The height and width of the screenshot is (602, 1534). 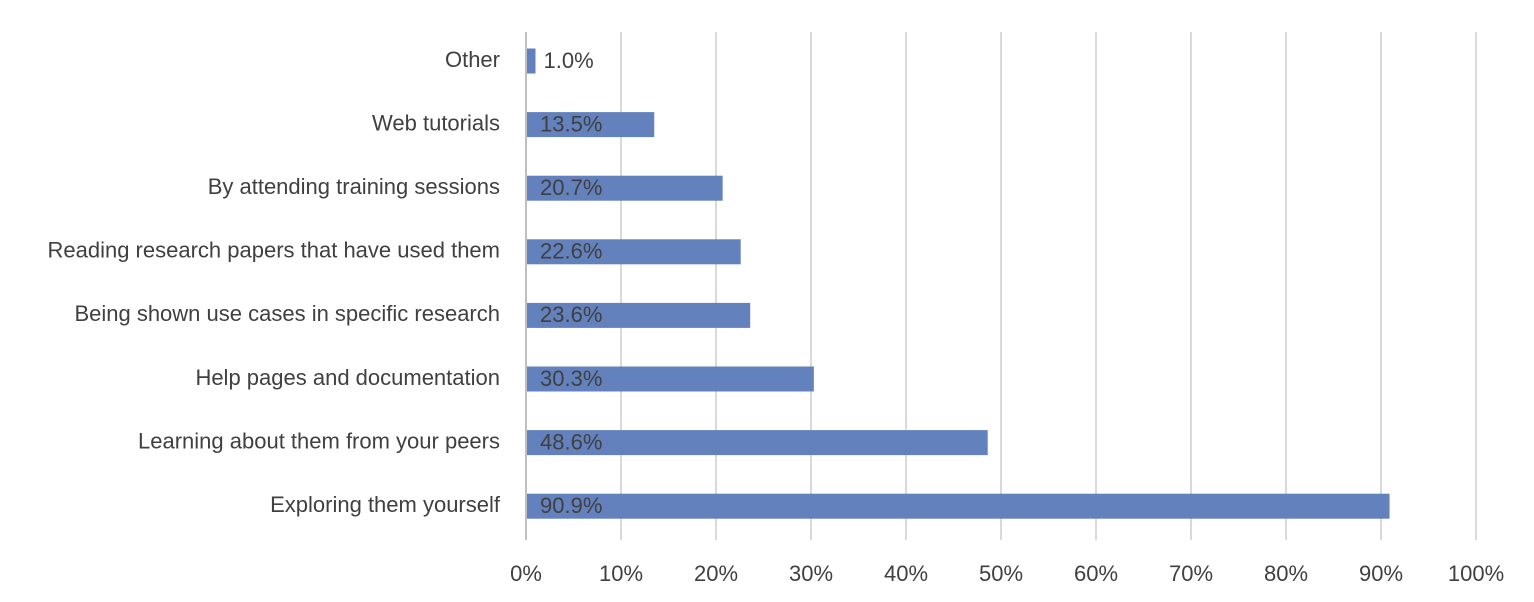 What do you see at coordinates (1096, 573) in the screenshot?
I see `x-tick-label: 60%` at bounding box center [1096, 573].